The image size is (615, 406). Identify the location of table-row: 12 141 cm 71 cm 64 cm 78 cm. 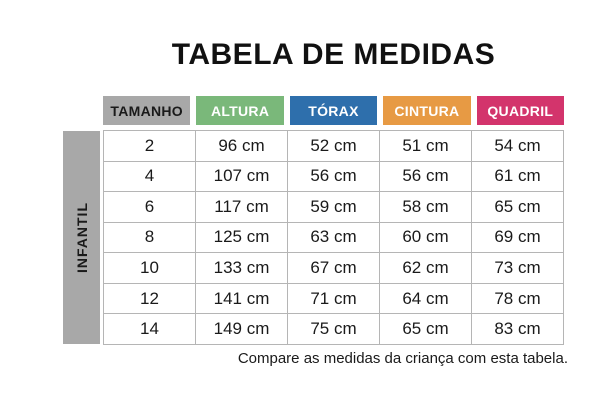
(333, 298).